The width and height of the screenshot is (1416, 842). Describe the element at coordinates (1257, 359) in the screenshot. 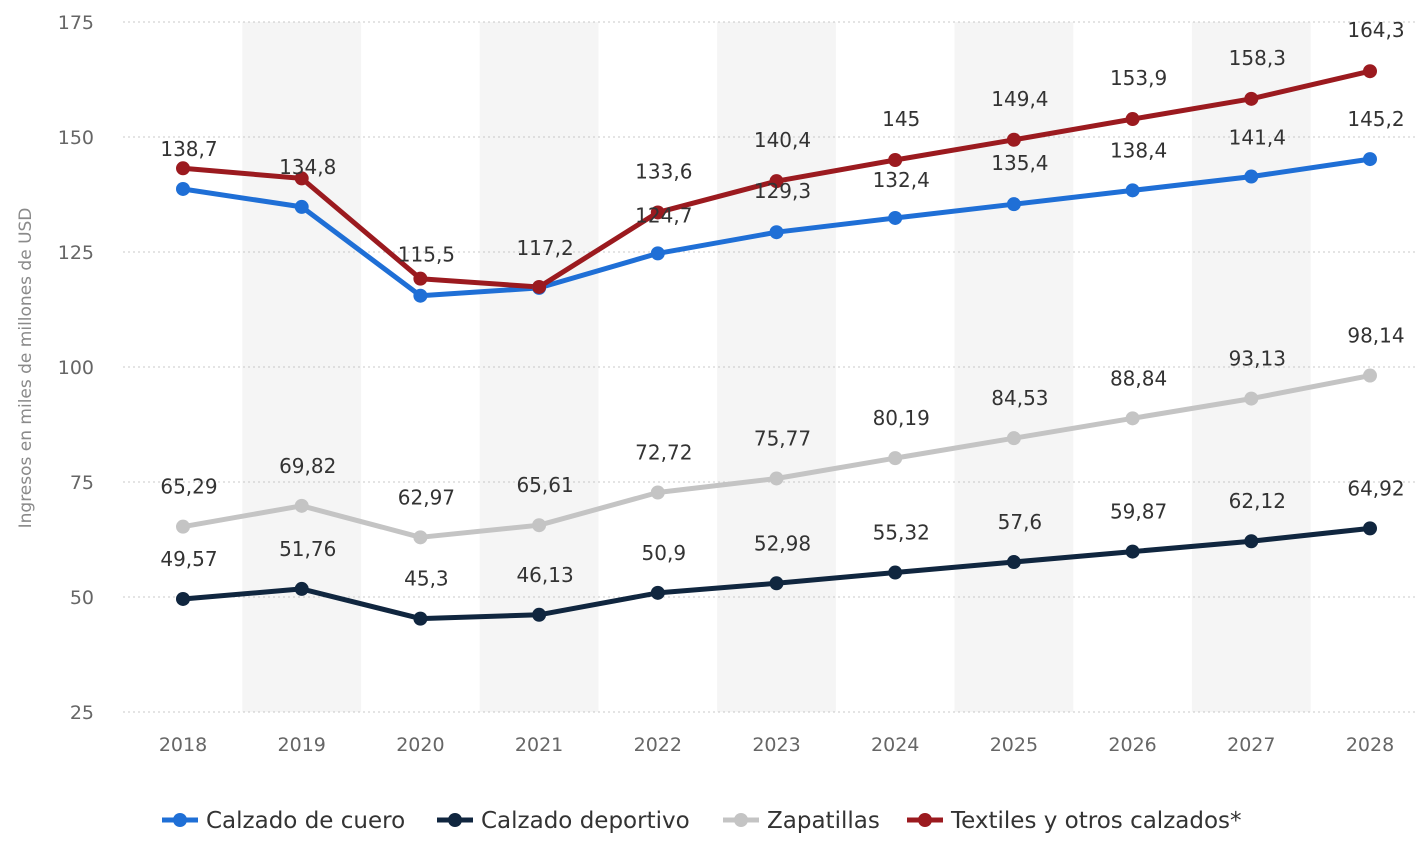

I see `data-label-2-2027: 93,13` at that location.